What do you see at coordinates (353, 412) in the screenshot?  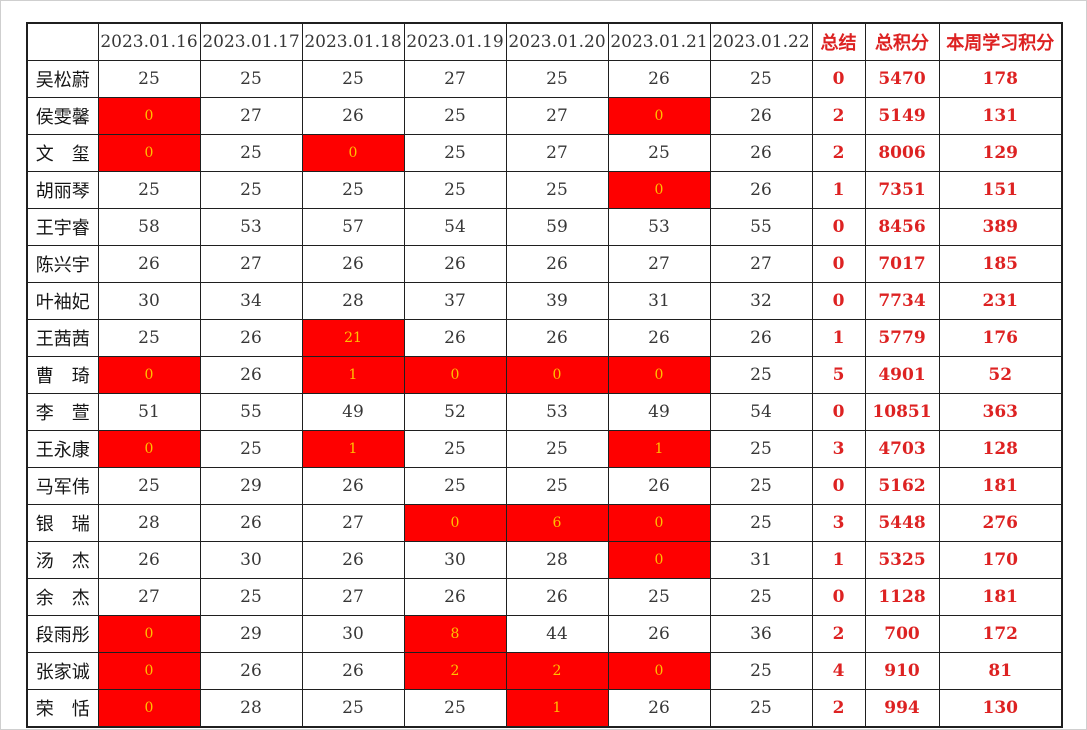 I see `day-score-cell: 49` at bounding box center [353, 412].